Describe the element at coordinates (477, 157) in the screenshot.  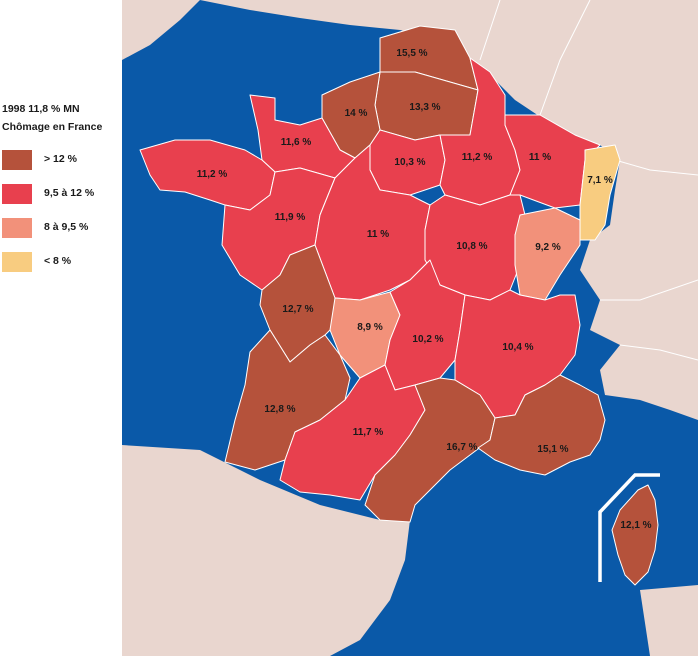
I see `label-champagne-ardenne: 11,2 %` at that location.